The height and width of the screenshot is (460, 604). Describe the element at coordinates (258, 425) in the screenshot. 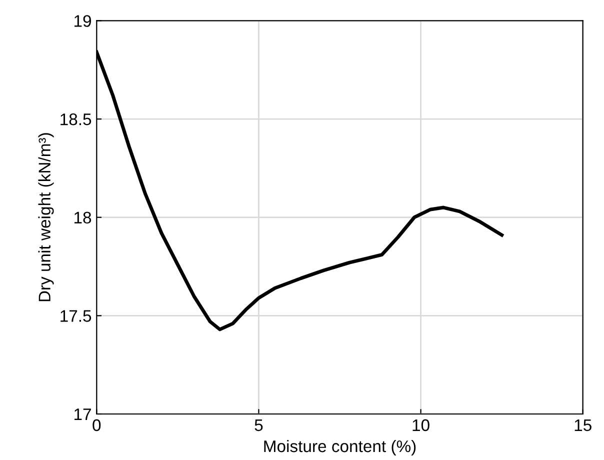

I see `x-tick-label: 5` at that location.